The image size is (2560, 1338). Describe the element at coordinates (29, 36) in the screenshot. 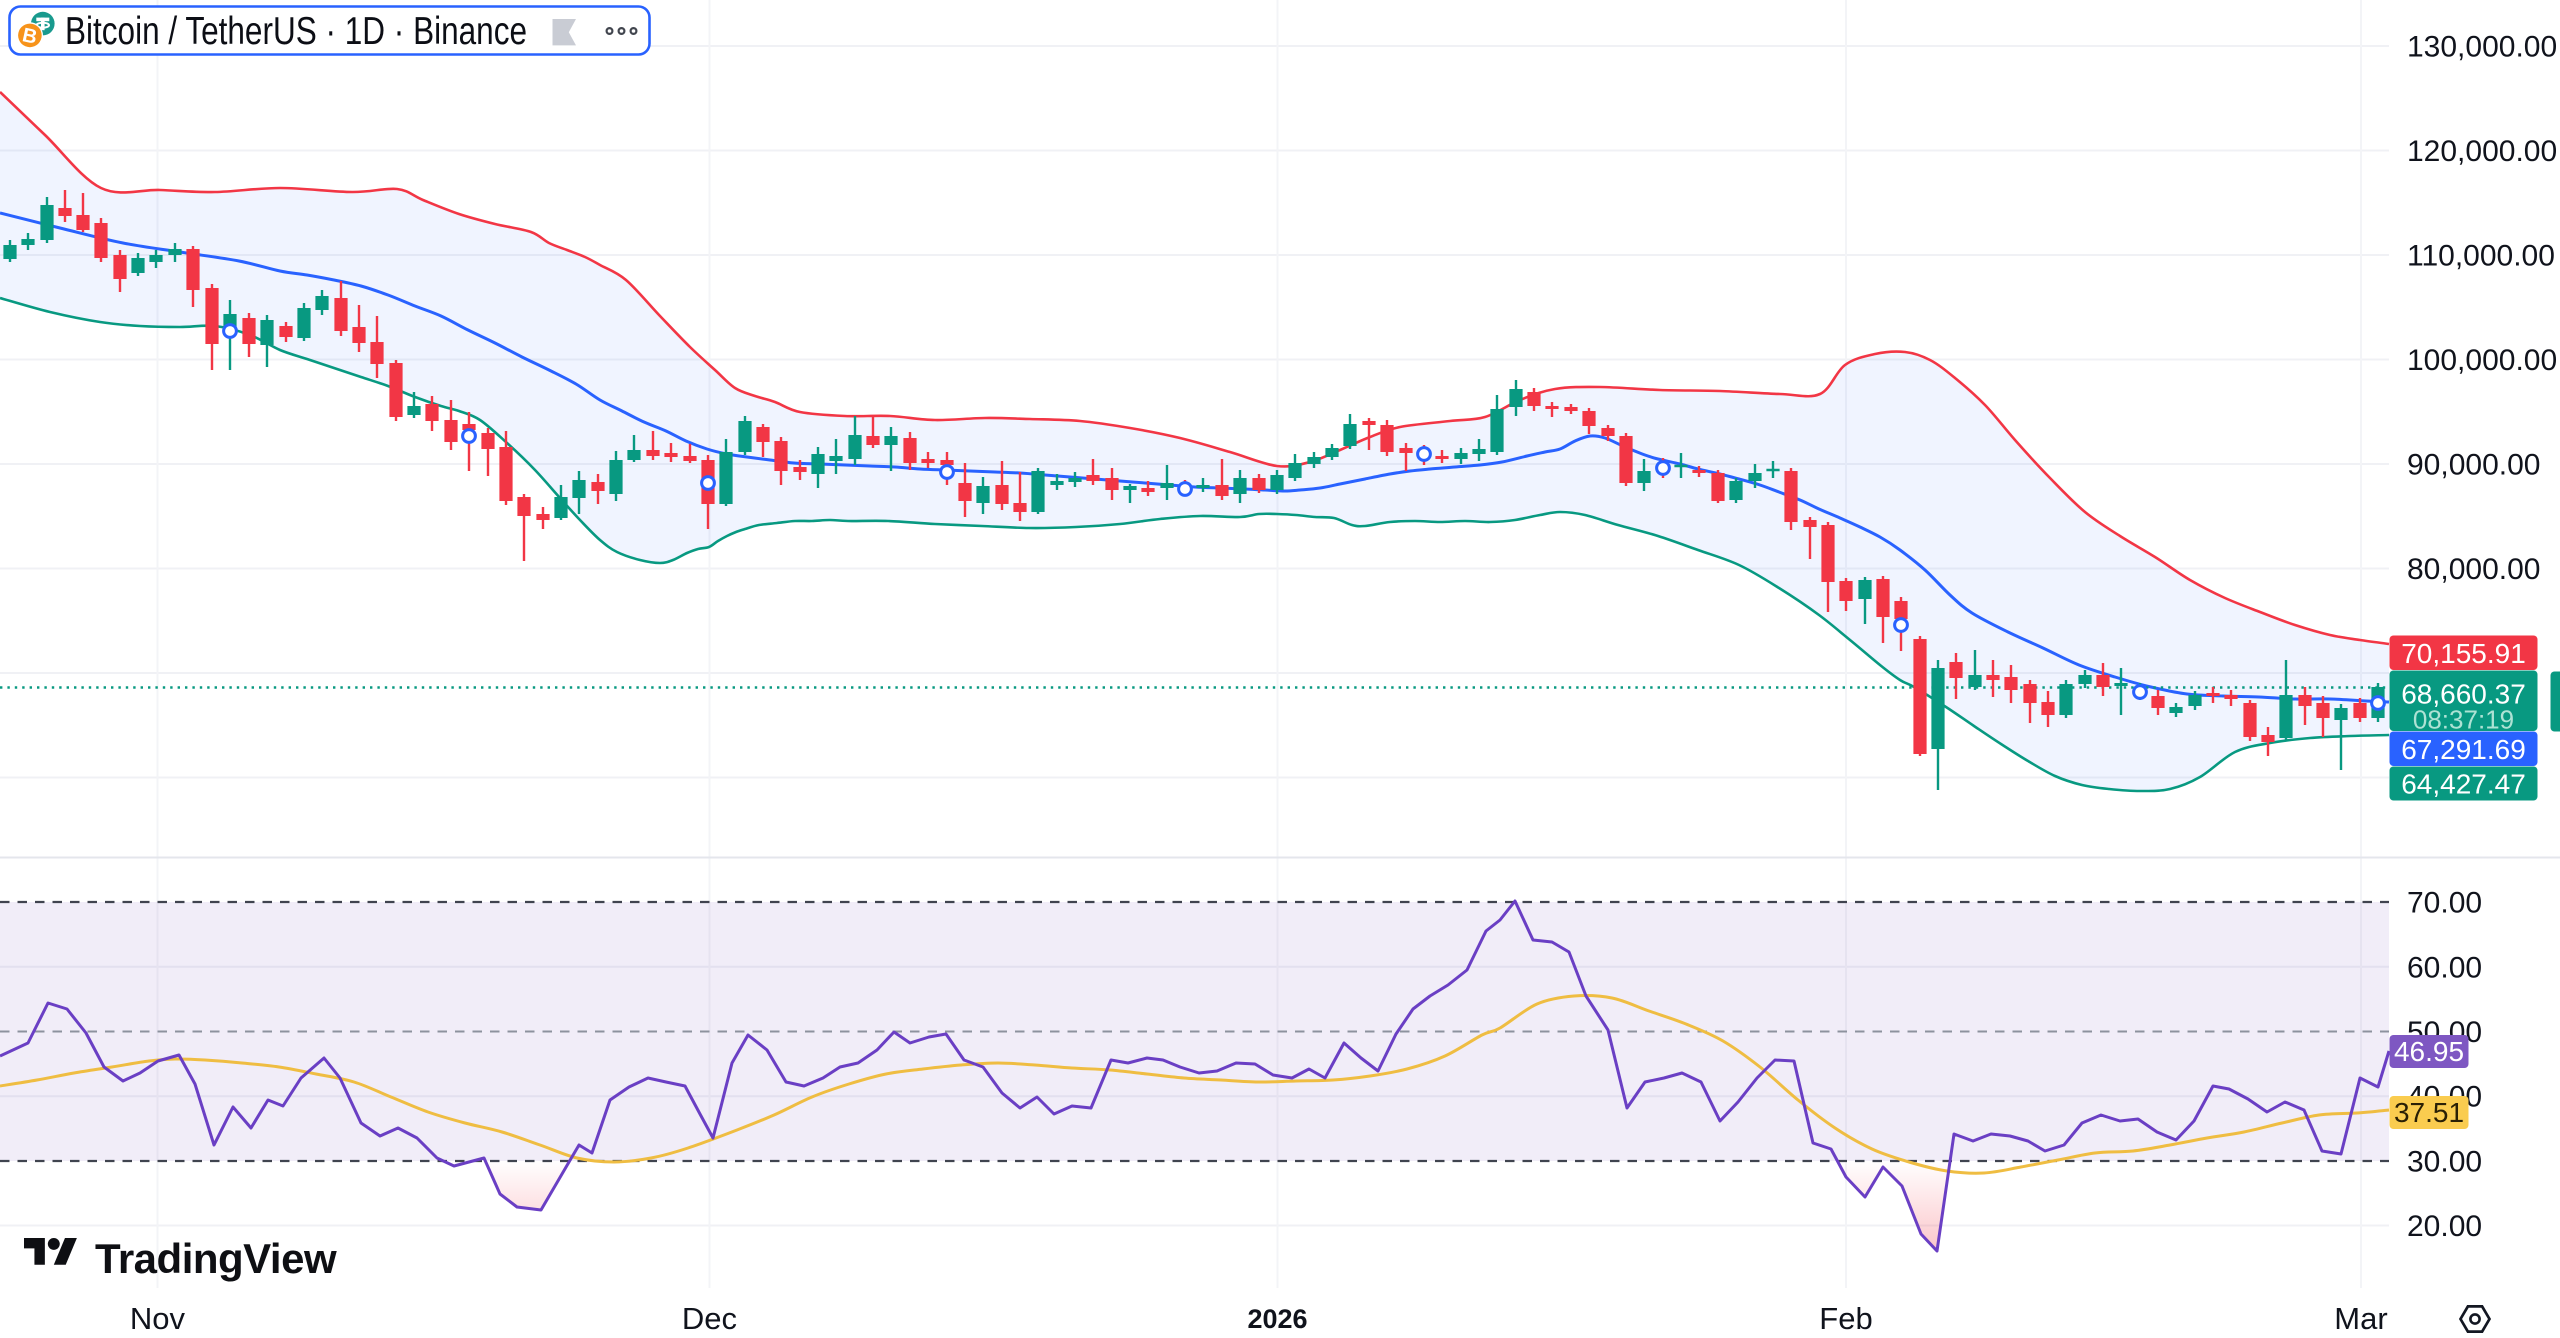

I see `svg-text: B` at that location.